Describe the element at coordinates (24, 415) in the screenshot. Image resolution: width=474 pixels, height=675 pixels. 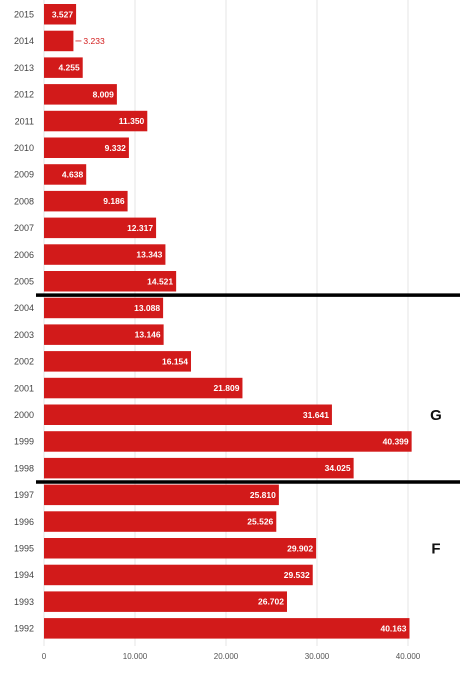
I see `y-tick-label: 2000` at that location.